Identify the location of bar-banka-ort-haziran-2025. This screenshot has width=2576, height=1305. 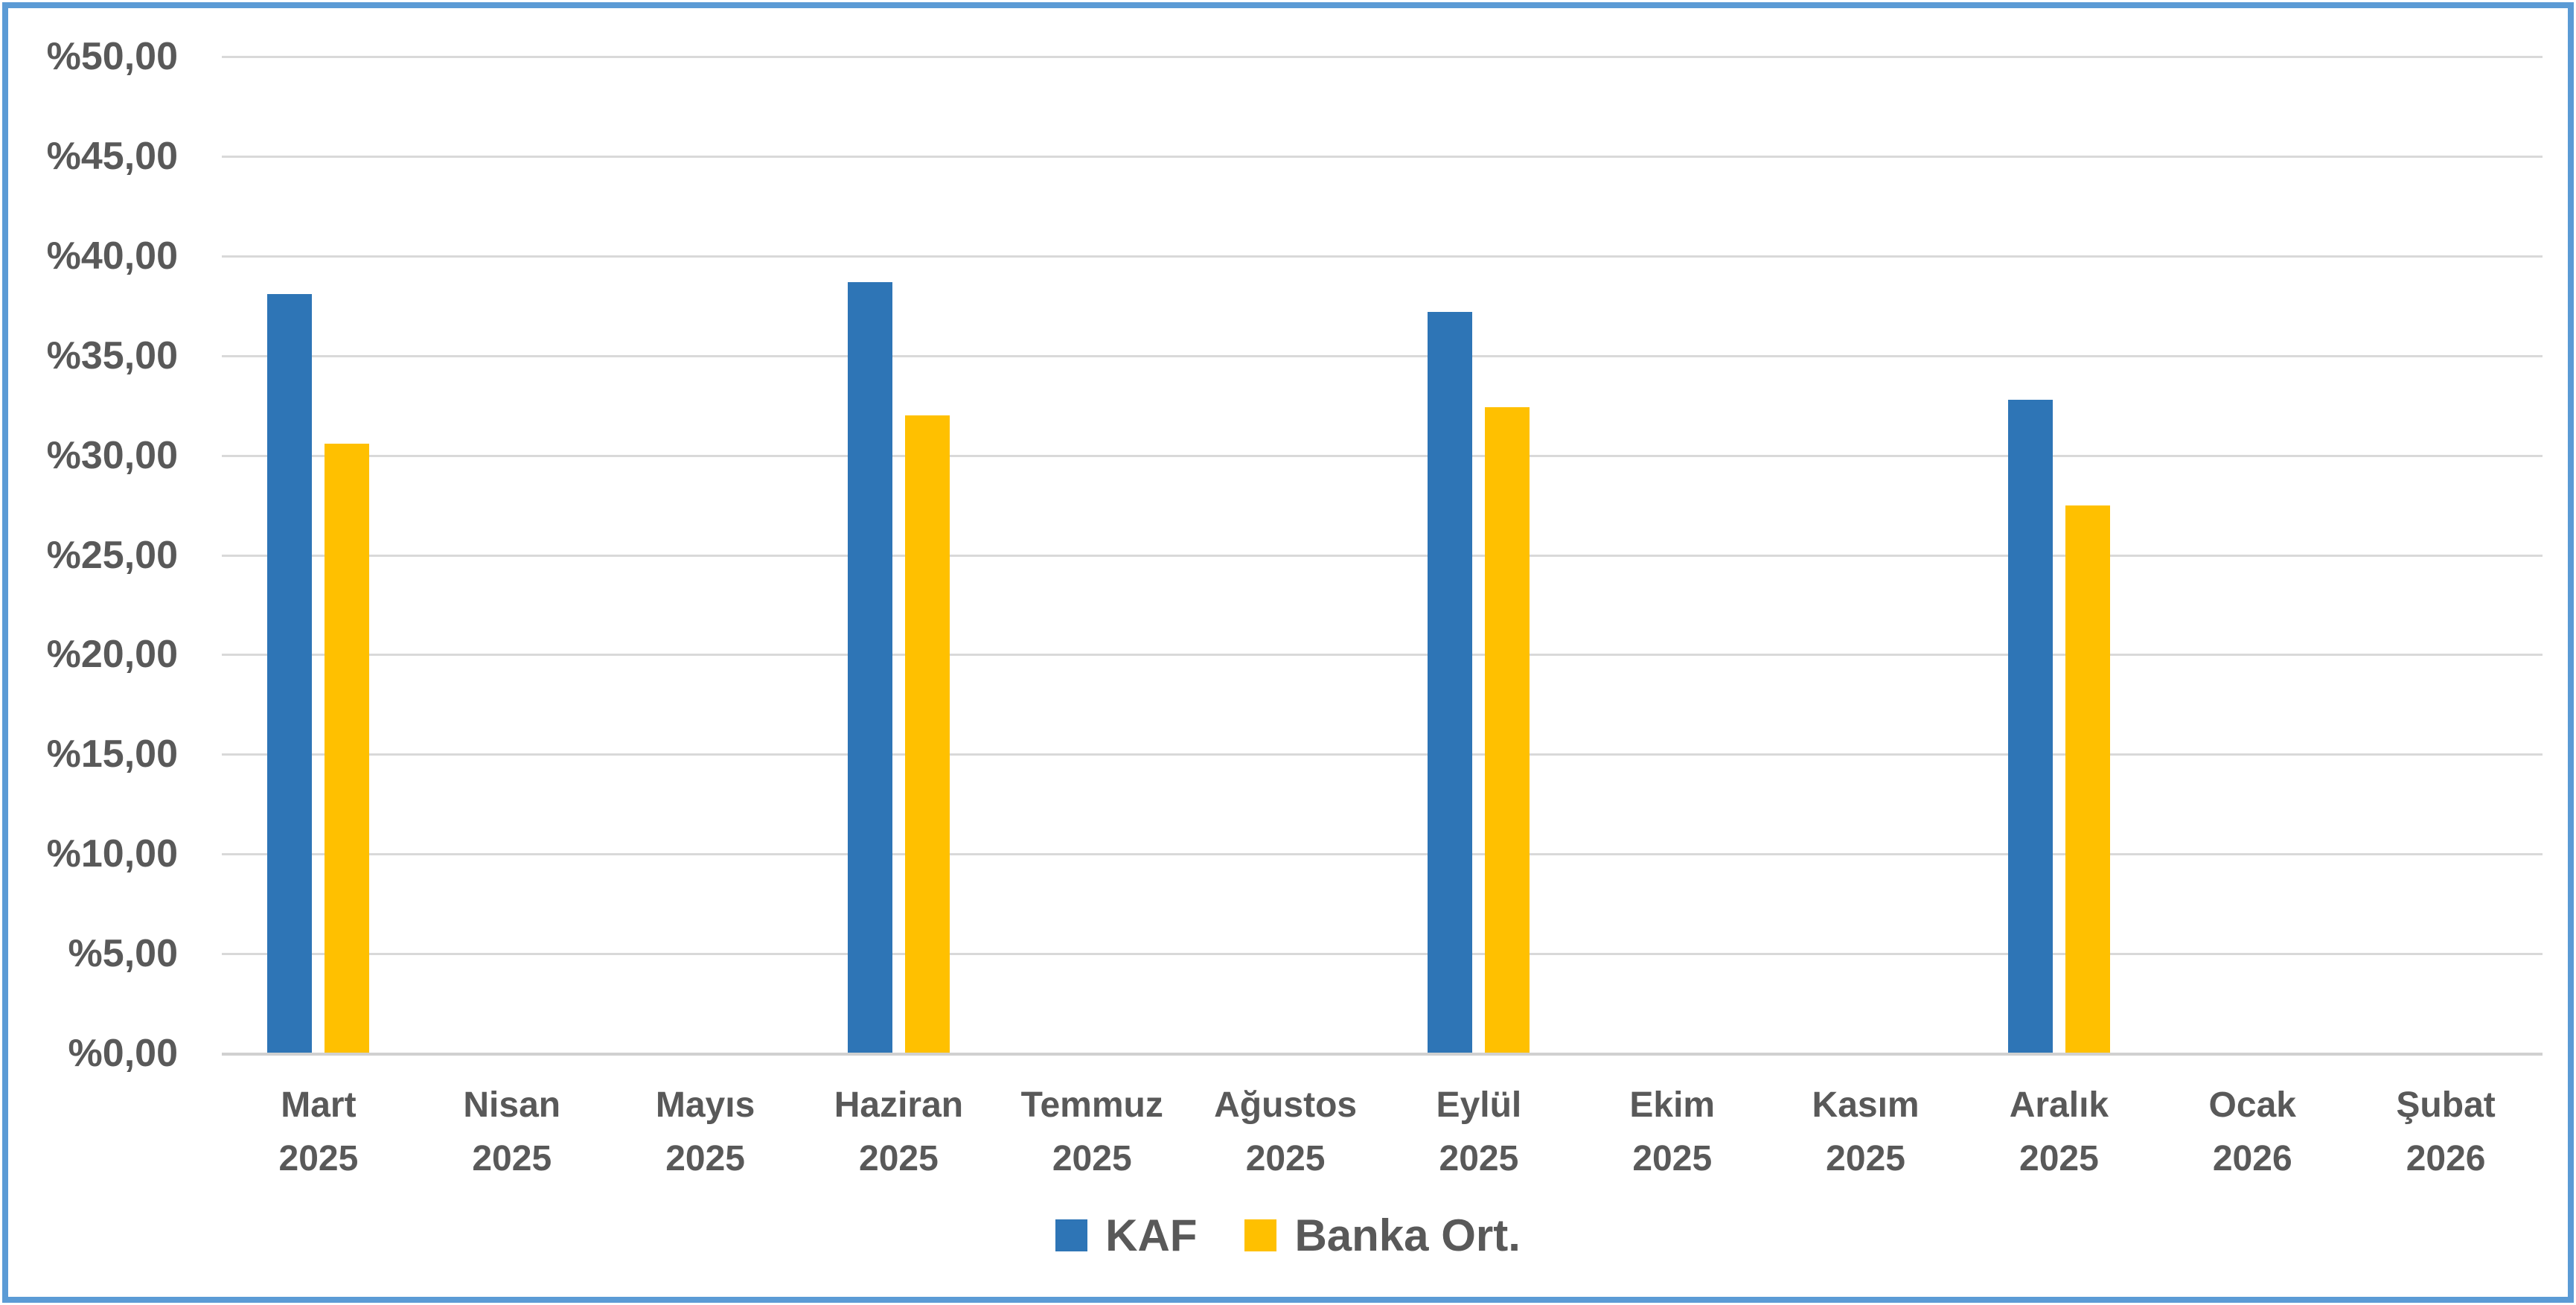
(927, 734).